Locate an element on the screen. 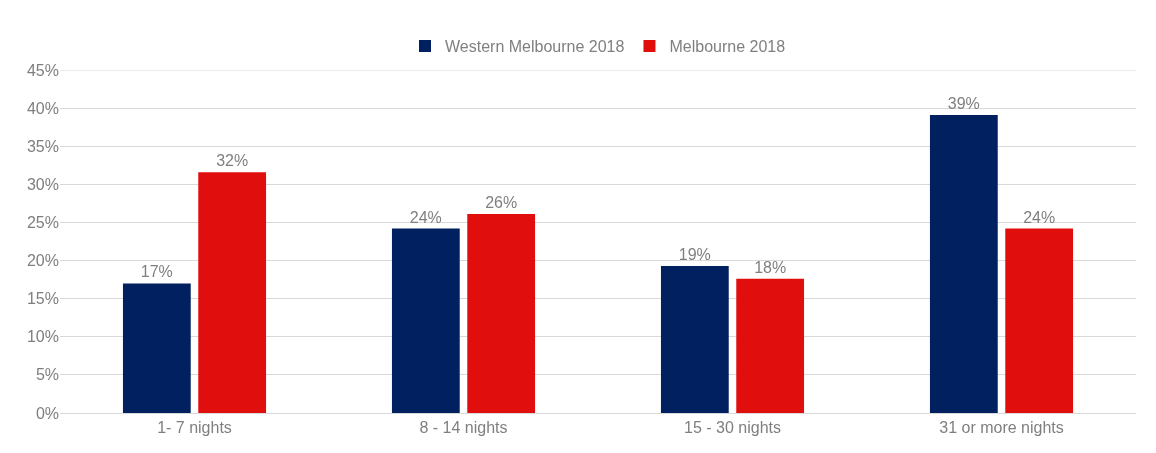  x-tick-label: 15 - 30 nights is located at coordinates (732, 428).